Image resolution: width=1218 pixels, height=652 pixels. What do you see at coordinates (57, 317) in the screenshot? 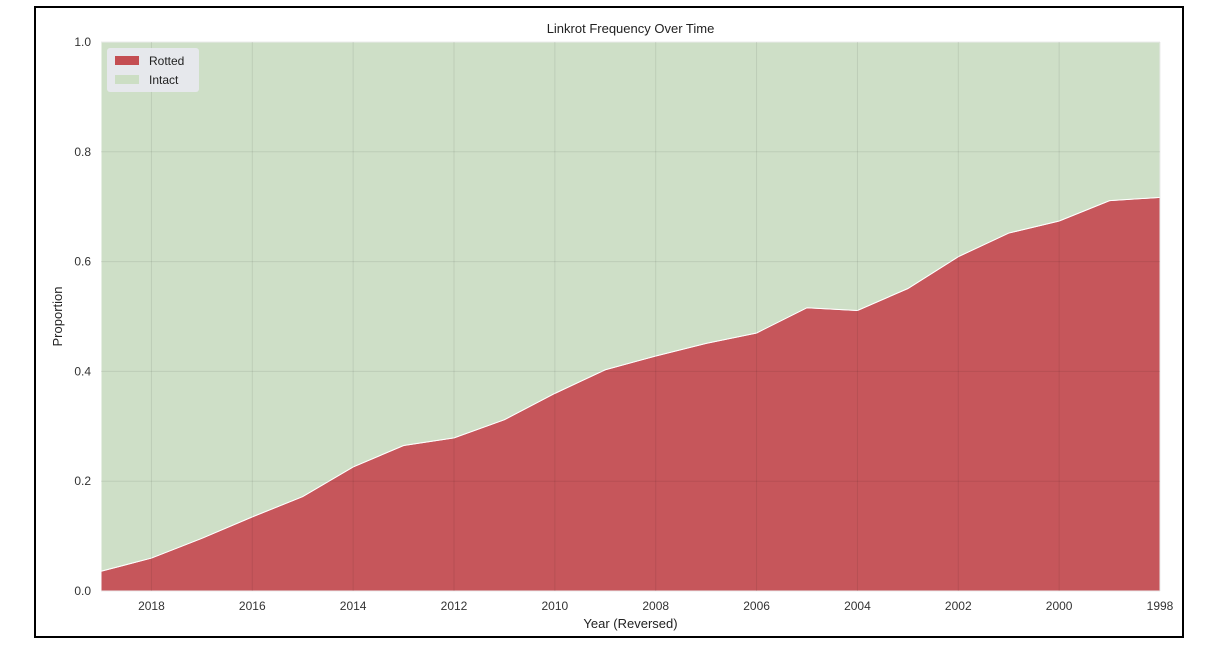
I see `y-axis-label: Proportion` at bounding box center [57, 317].